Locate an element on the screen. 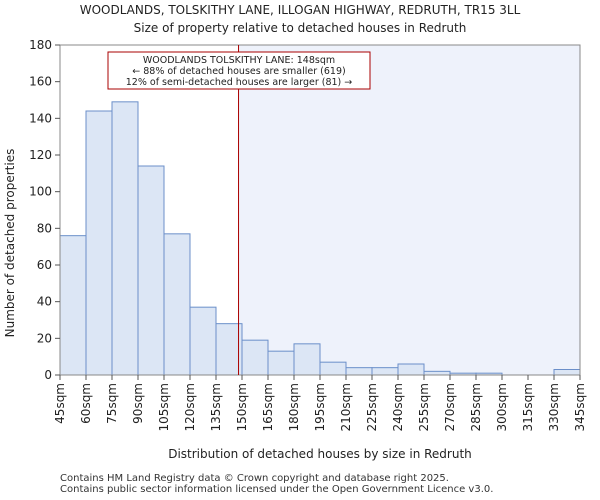 The height and width of the screenshot is (500, 600). x-tick-label: 240sqm is located at coordinates (398, 407).